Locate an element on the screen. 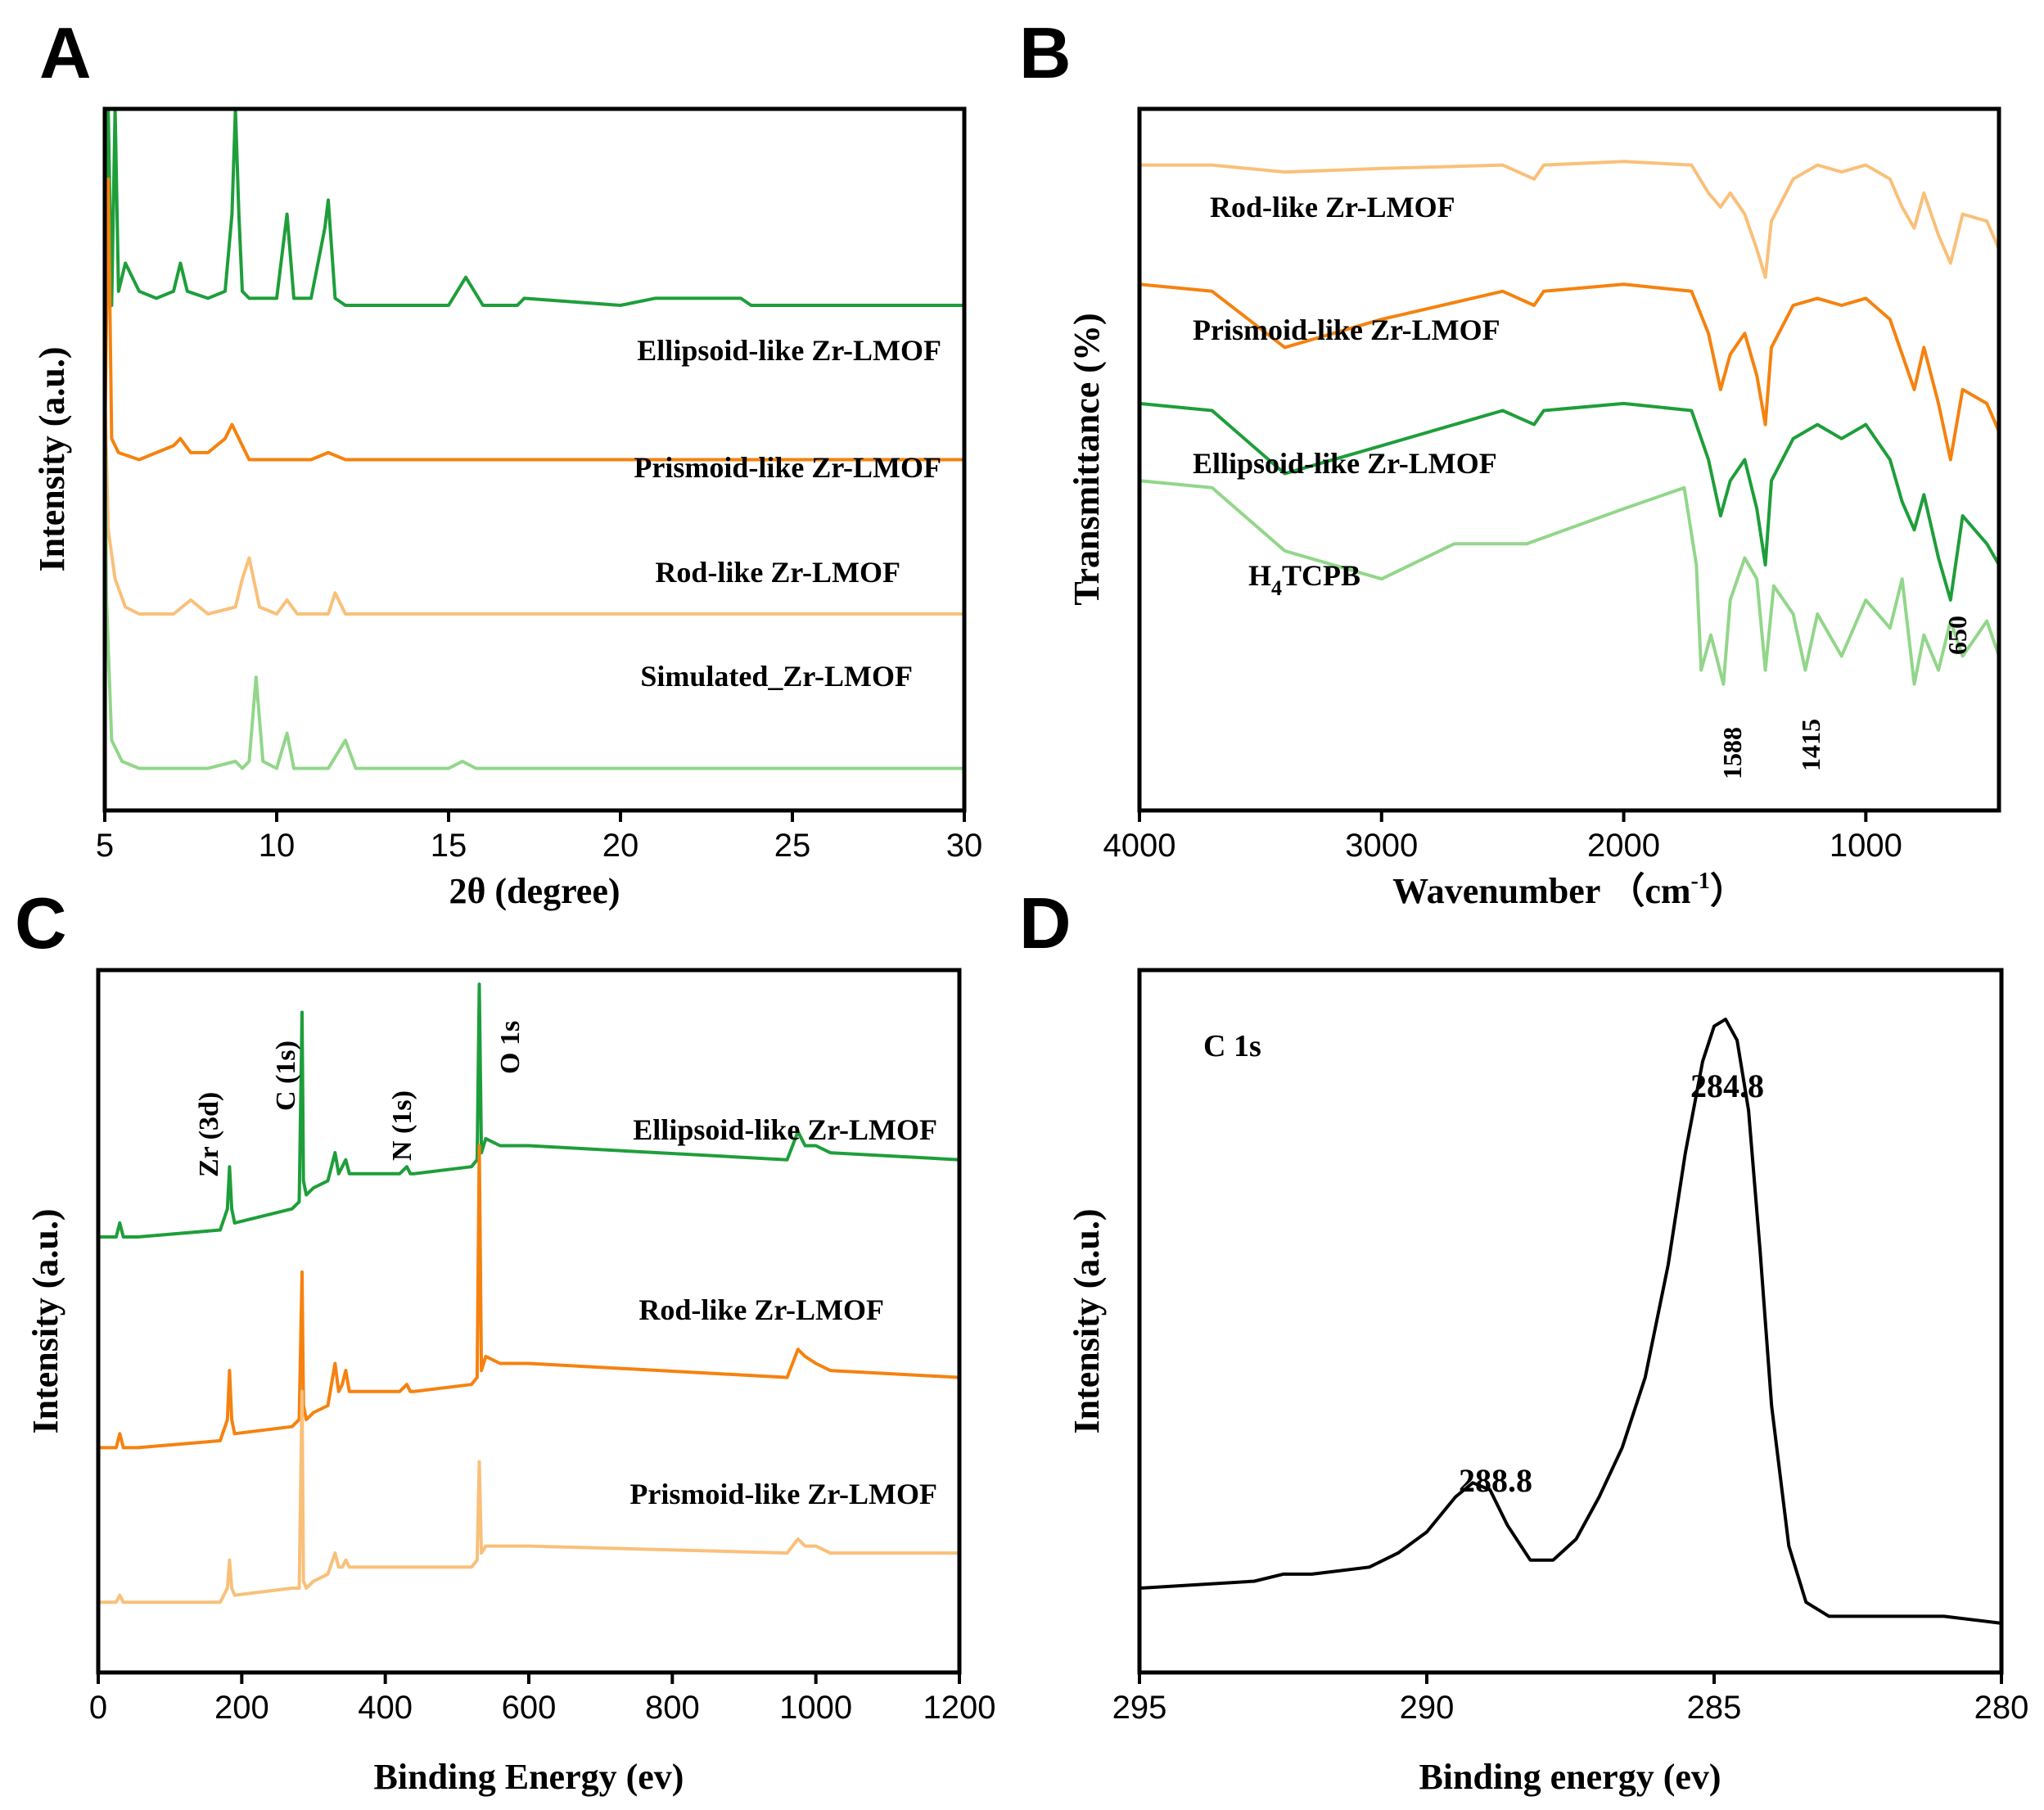 The width and height of the screenshot is (2044, 1810). plot-b-xlabel-sup: -1 is located at coordinates (1700, 881).